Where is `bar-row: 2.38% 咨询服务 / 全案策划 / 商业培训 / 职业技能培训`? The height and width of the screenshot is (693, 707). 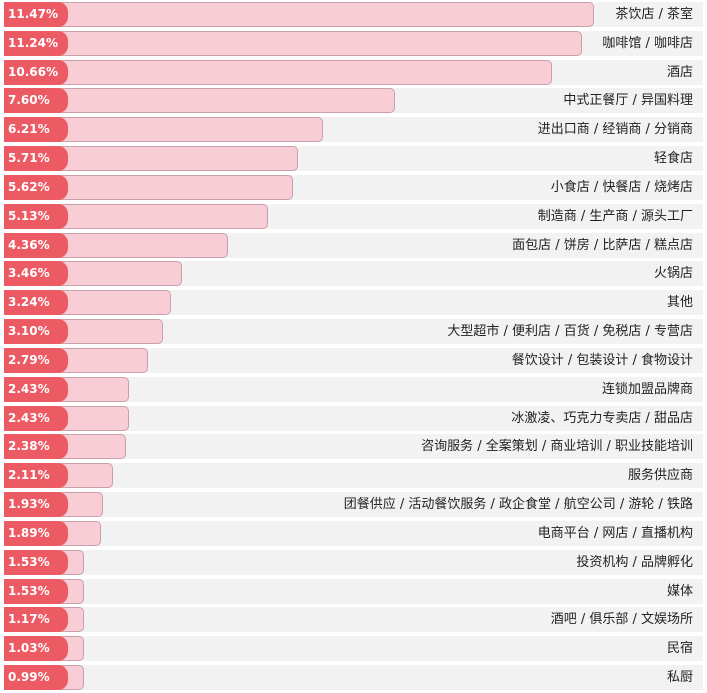 bar-row: 2.38% 咨询服务 / 全案策划 / 商业培训 / 职业技能培训 is located at coordinates (353, 447).